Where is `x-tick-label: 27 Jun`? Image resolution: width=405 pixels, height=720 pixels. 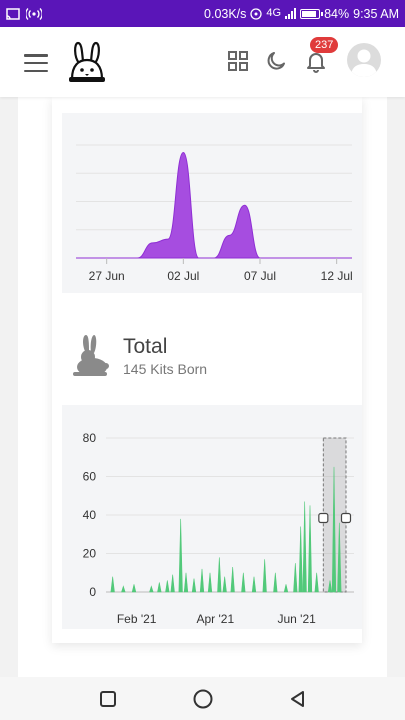
x-tick-label: 27 Jun is located at coordinates (107, 276).